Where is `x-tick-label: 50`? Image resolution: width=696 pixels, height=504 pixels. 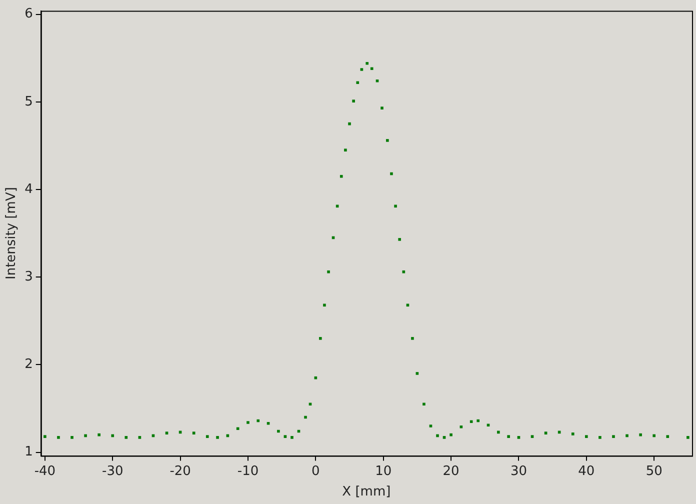 x-tick-label: 50 is located at coordinates (654, 471).